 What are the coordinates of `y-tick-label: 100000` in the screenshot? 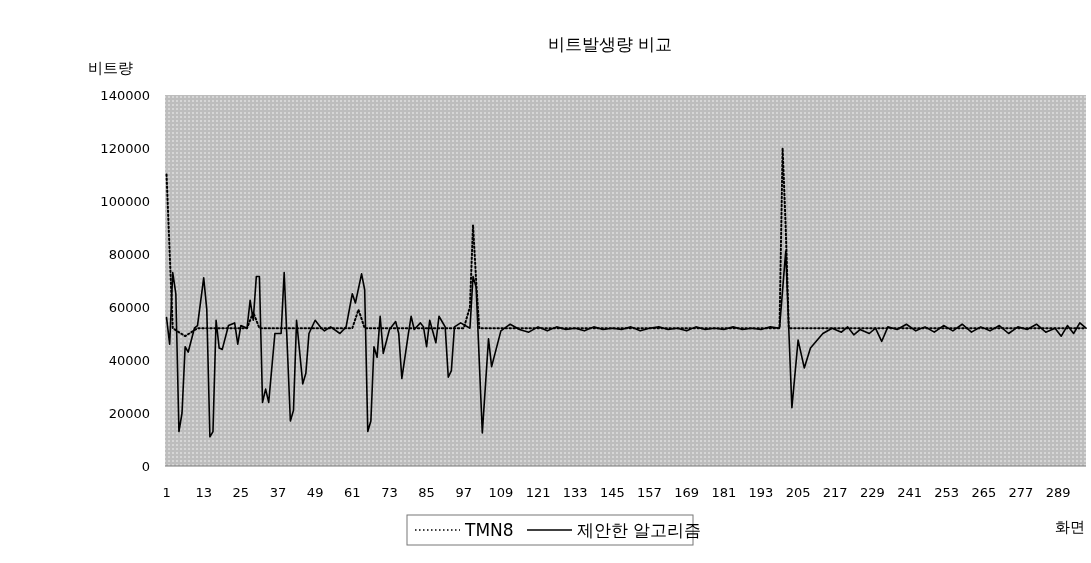 It's located at (125, 201).